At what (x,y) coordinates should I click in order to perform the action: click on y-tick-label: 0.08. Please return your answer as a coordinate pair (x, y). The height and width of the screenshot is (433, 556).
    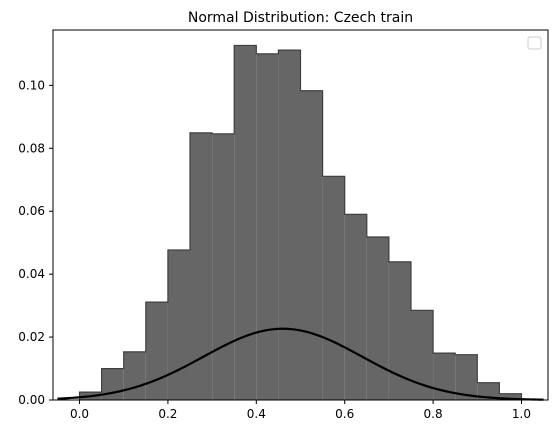
    Looking at the image, I should click on (31, 148).